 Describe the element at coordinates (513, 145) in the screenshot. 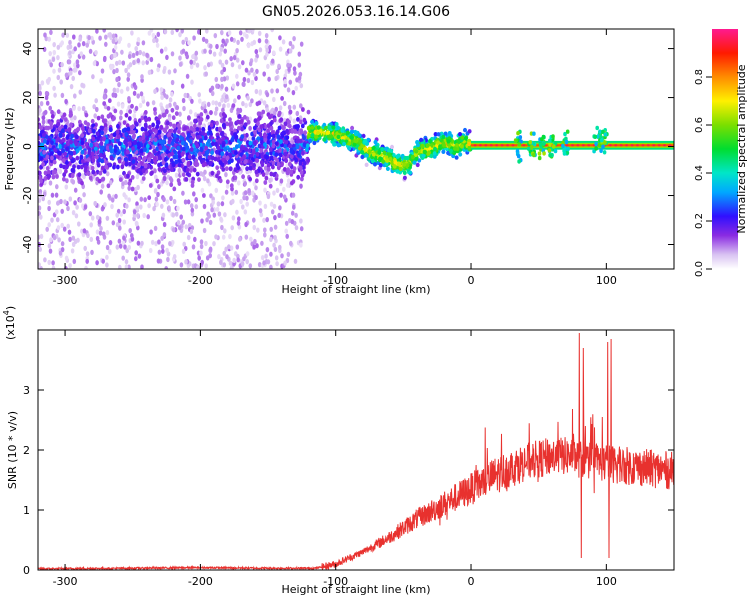

I see `tone-dot` at that location.